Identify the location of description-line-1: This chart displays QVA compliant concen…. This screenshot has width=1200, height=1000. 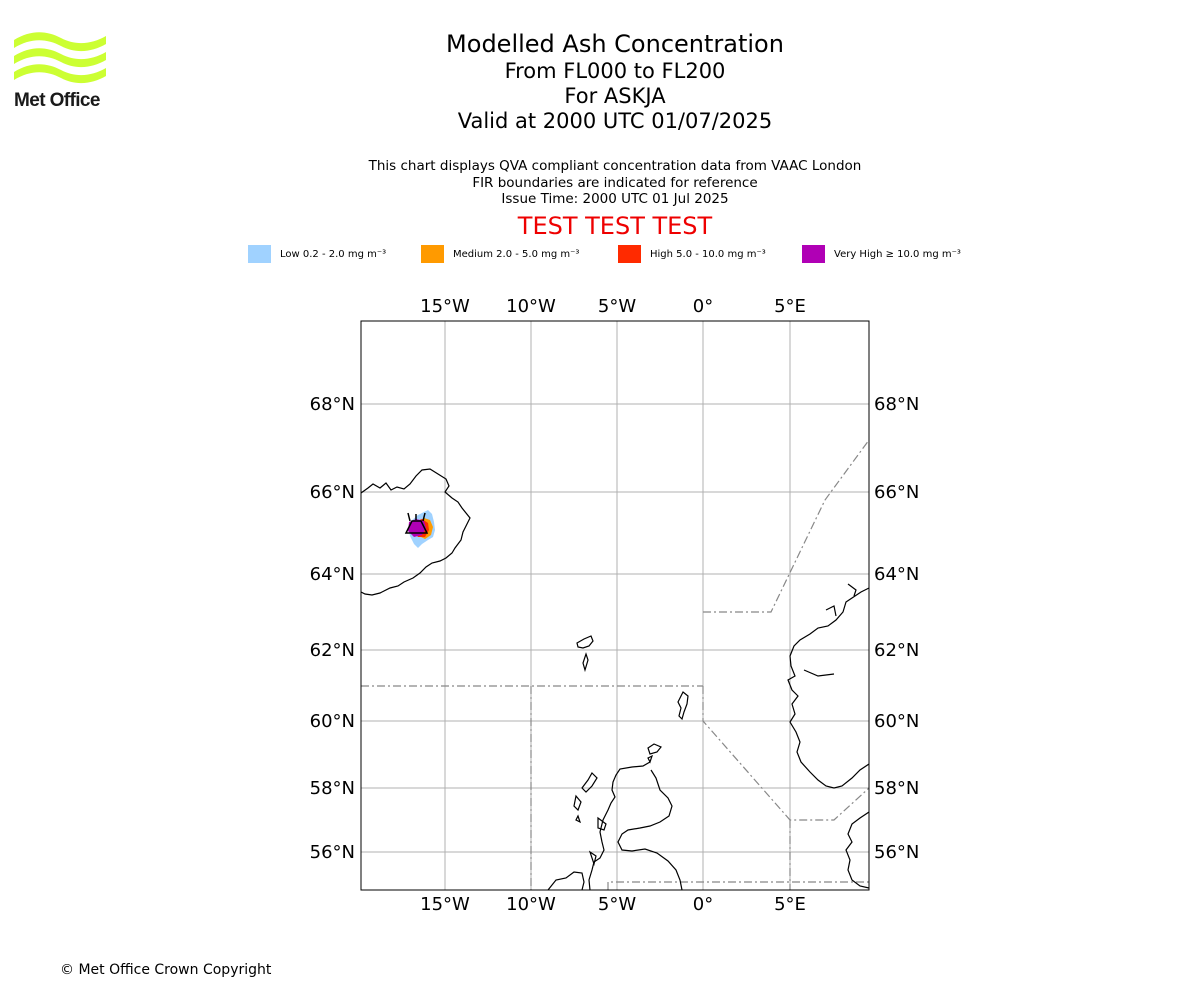
(615, 166).